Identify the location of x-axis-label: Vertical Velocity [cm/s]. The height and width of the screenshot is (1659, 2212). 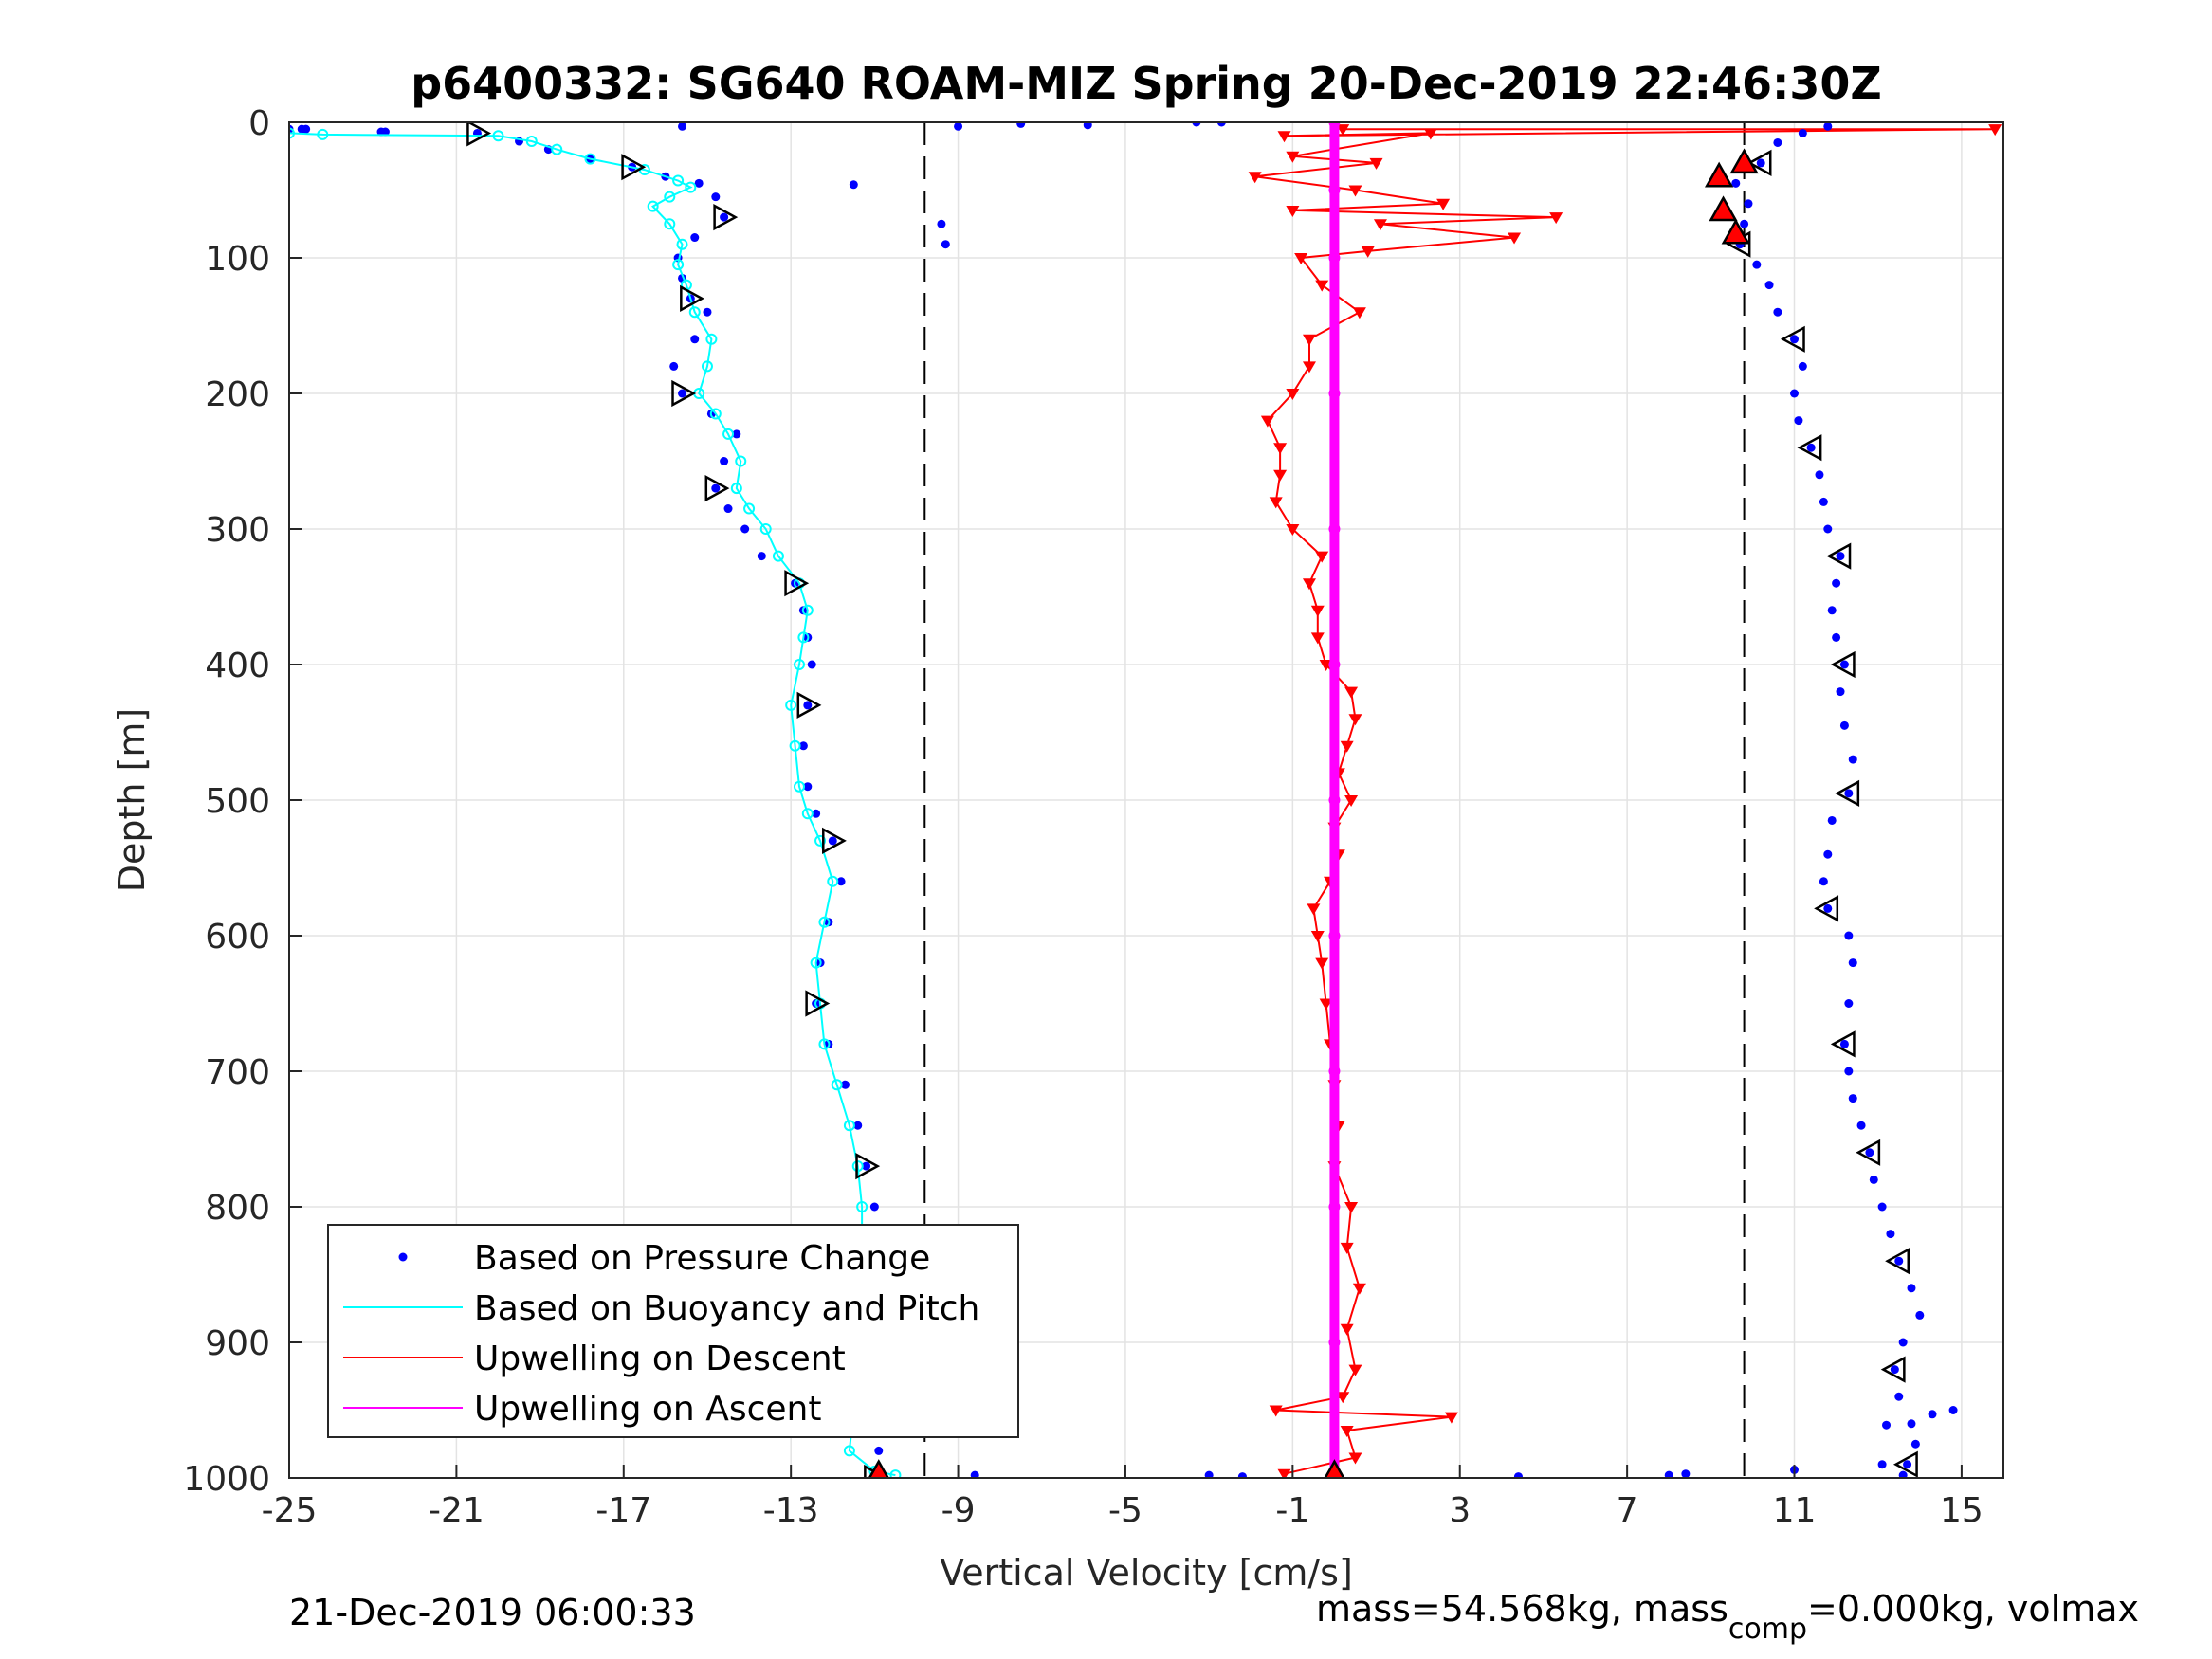
(1146, 1573).